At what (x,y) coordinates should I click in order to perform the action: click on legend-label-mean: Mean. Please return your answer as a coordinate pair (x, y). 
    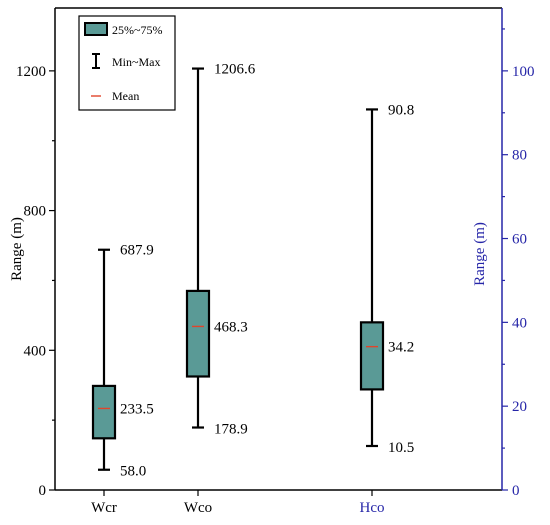
    Looking at the image, I should click on (125, 96).